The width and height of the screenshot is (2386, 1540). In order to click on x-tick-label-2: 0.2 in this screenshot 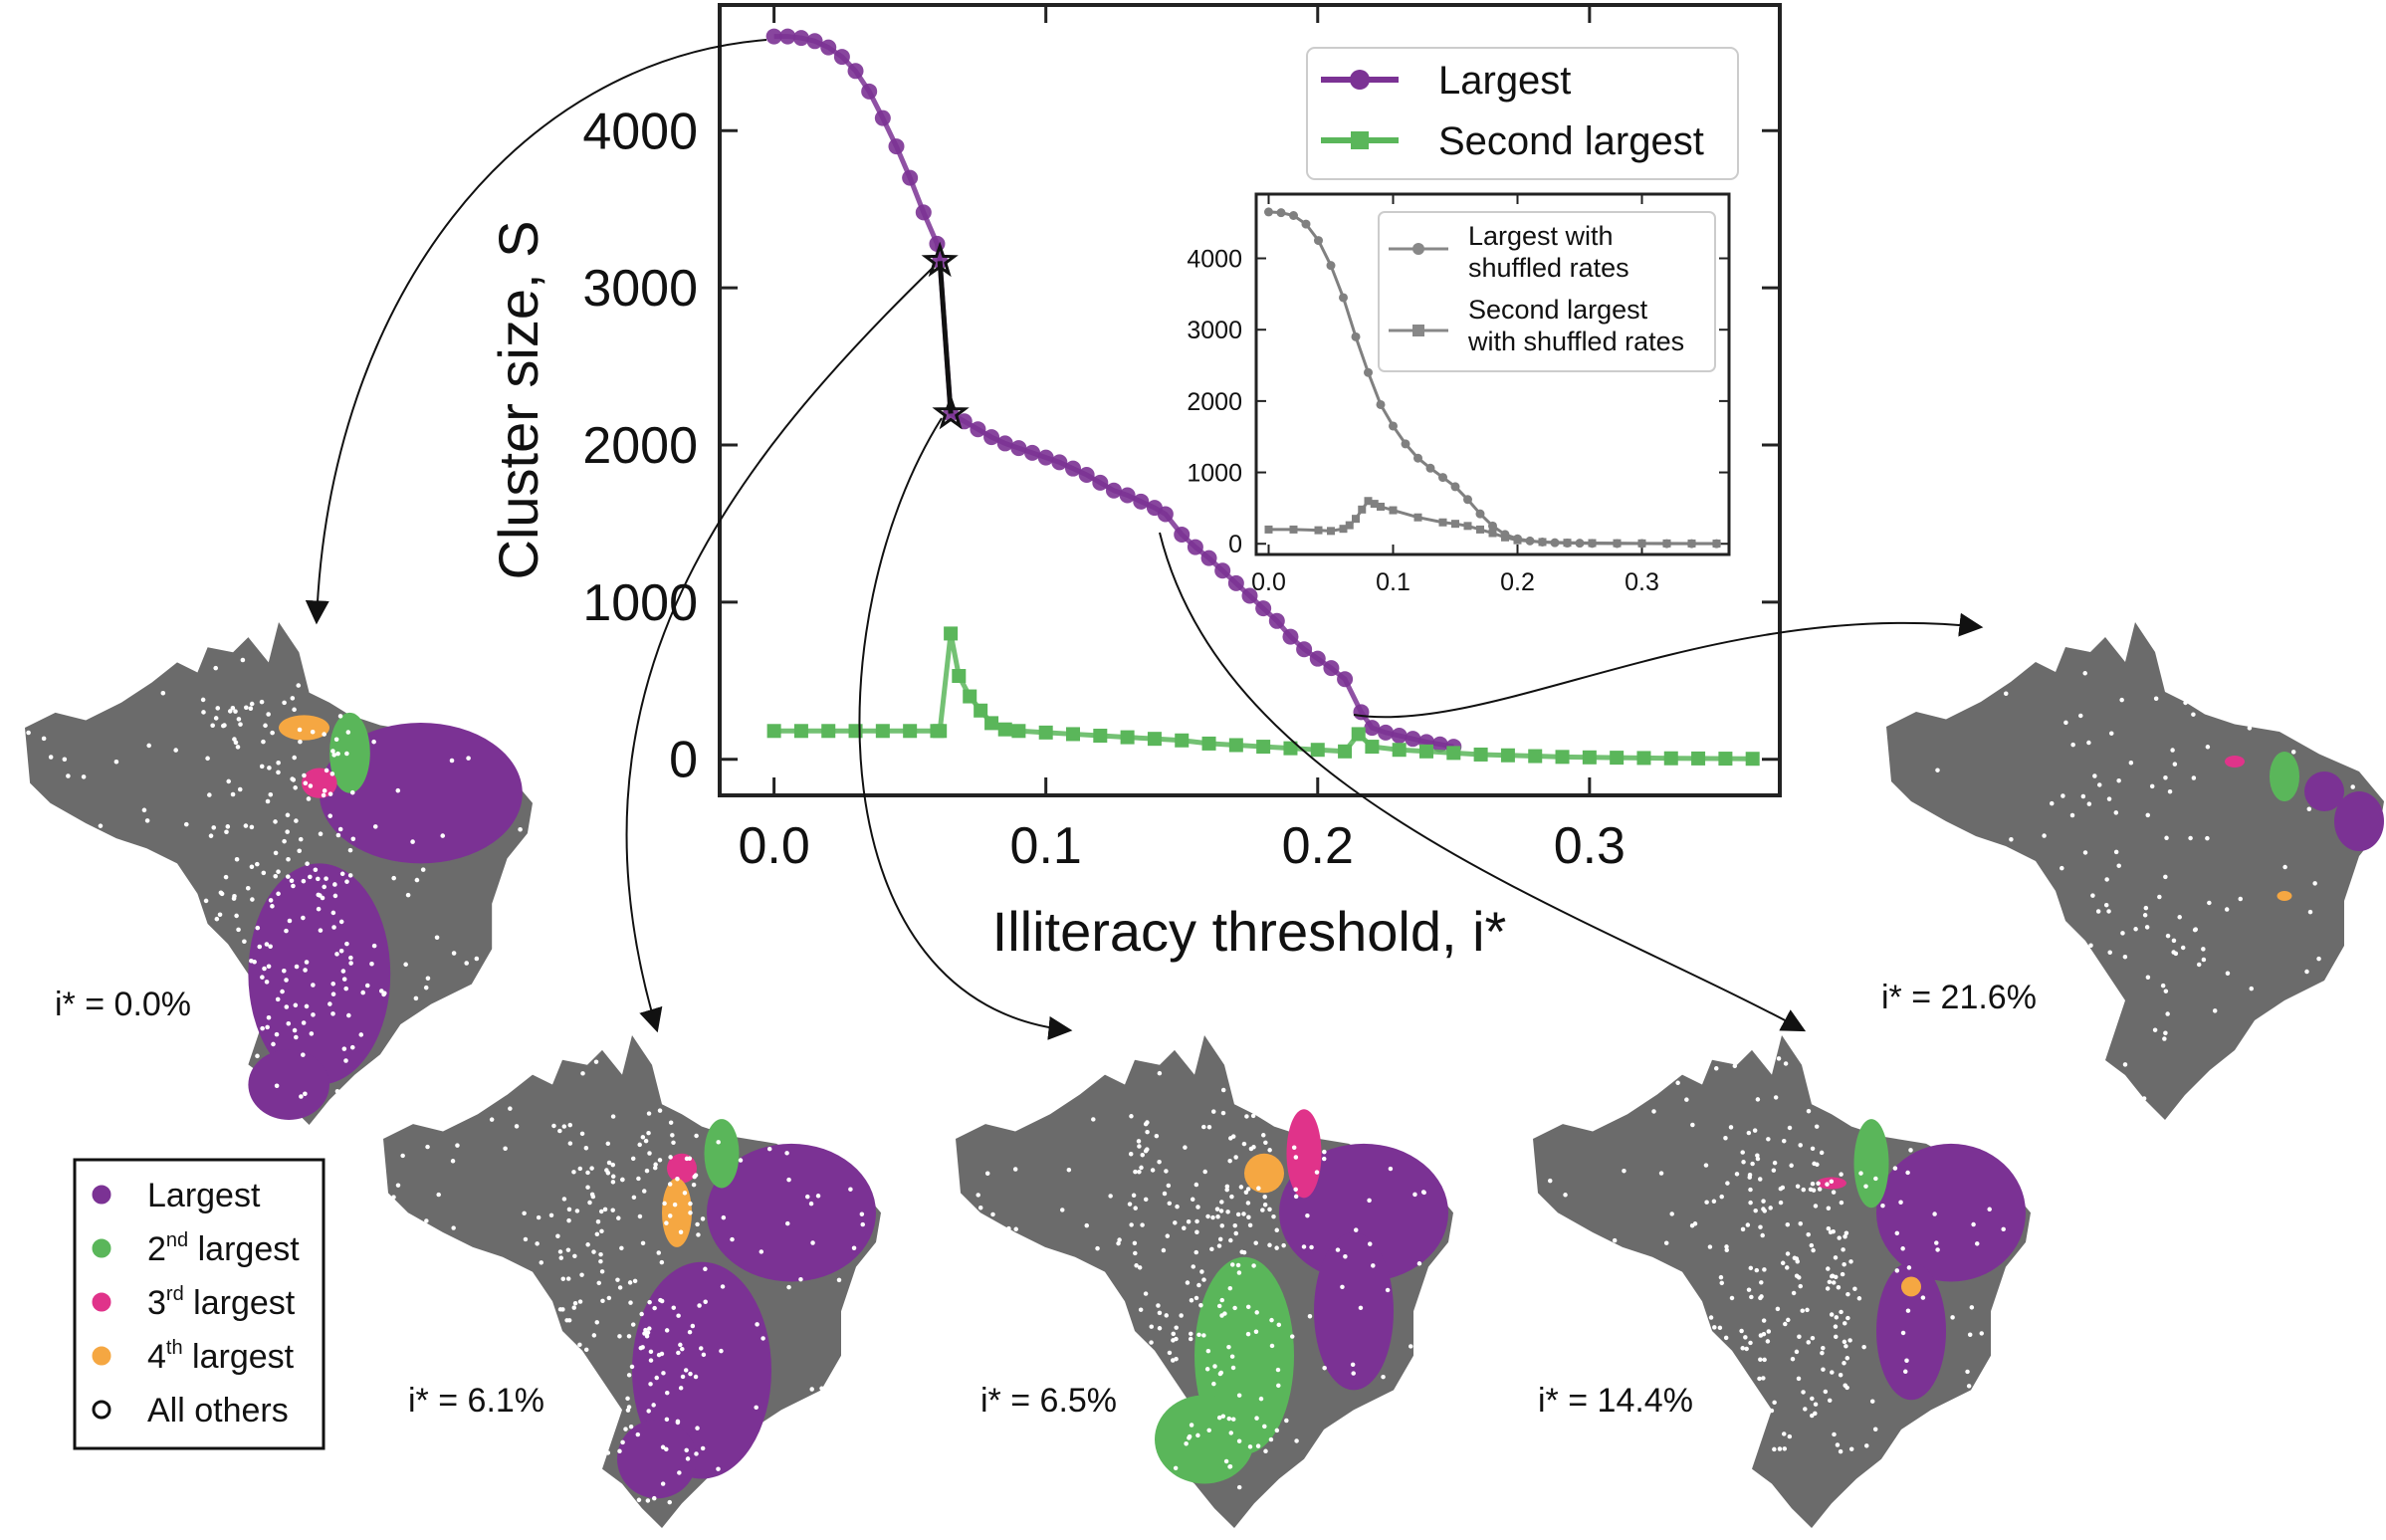, I will do `click(1318, 846)`.